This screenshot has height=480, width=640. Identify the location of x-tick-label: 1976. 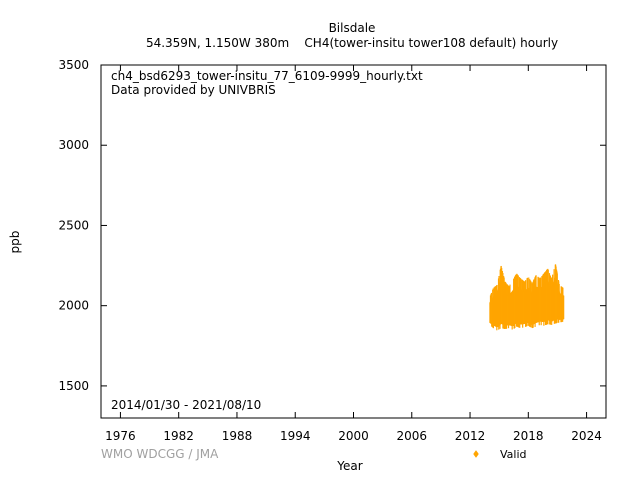
(120, 436).